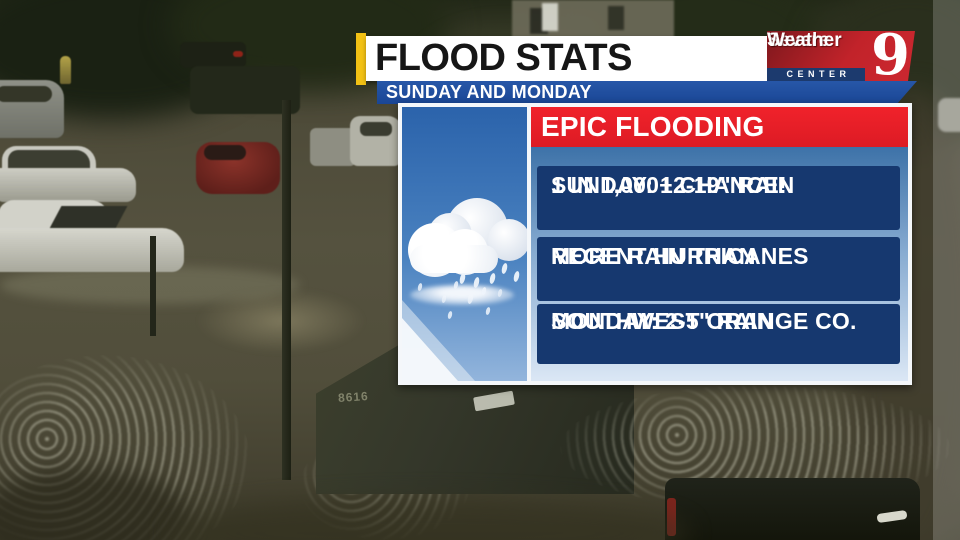  I want to click on logo-line-severe: Severe, so click(798, 40).